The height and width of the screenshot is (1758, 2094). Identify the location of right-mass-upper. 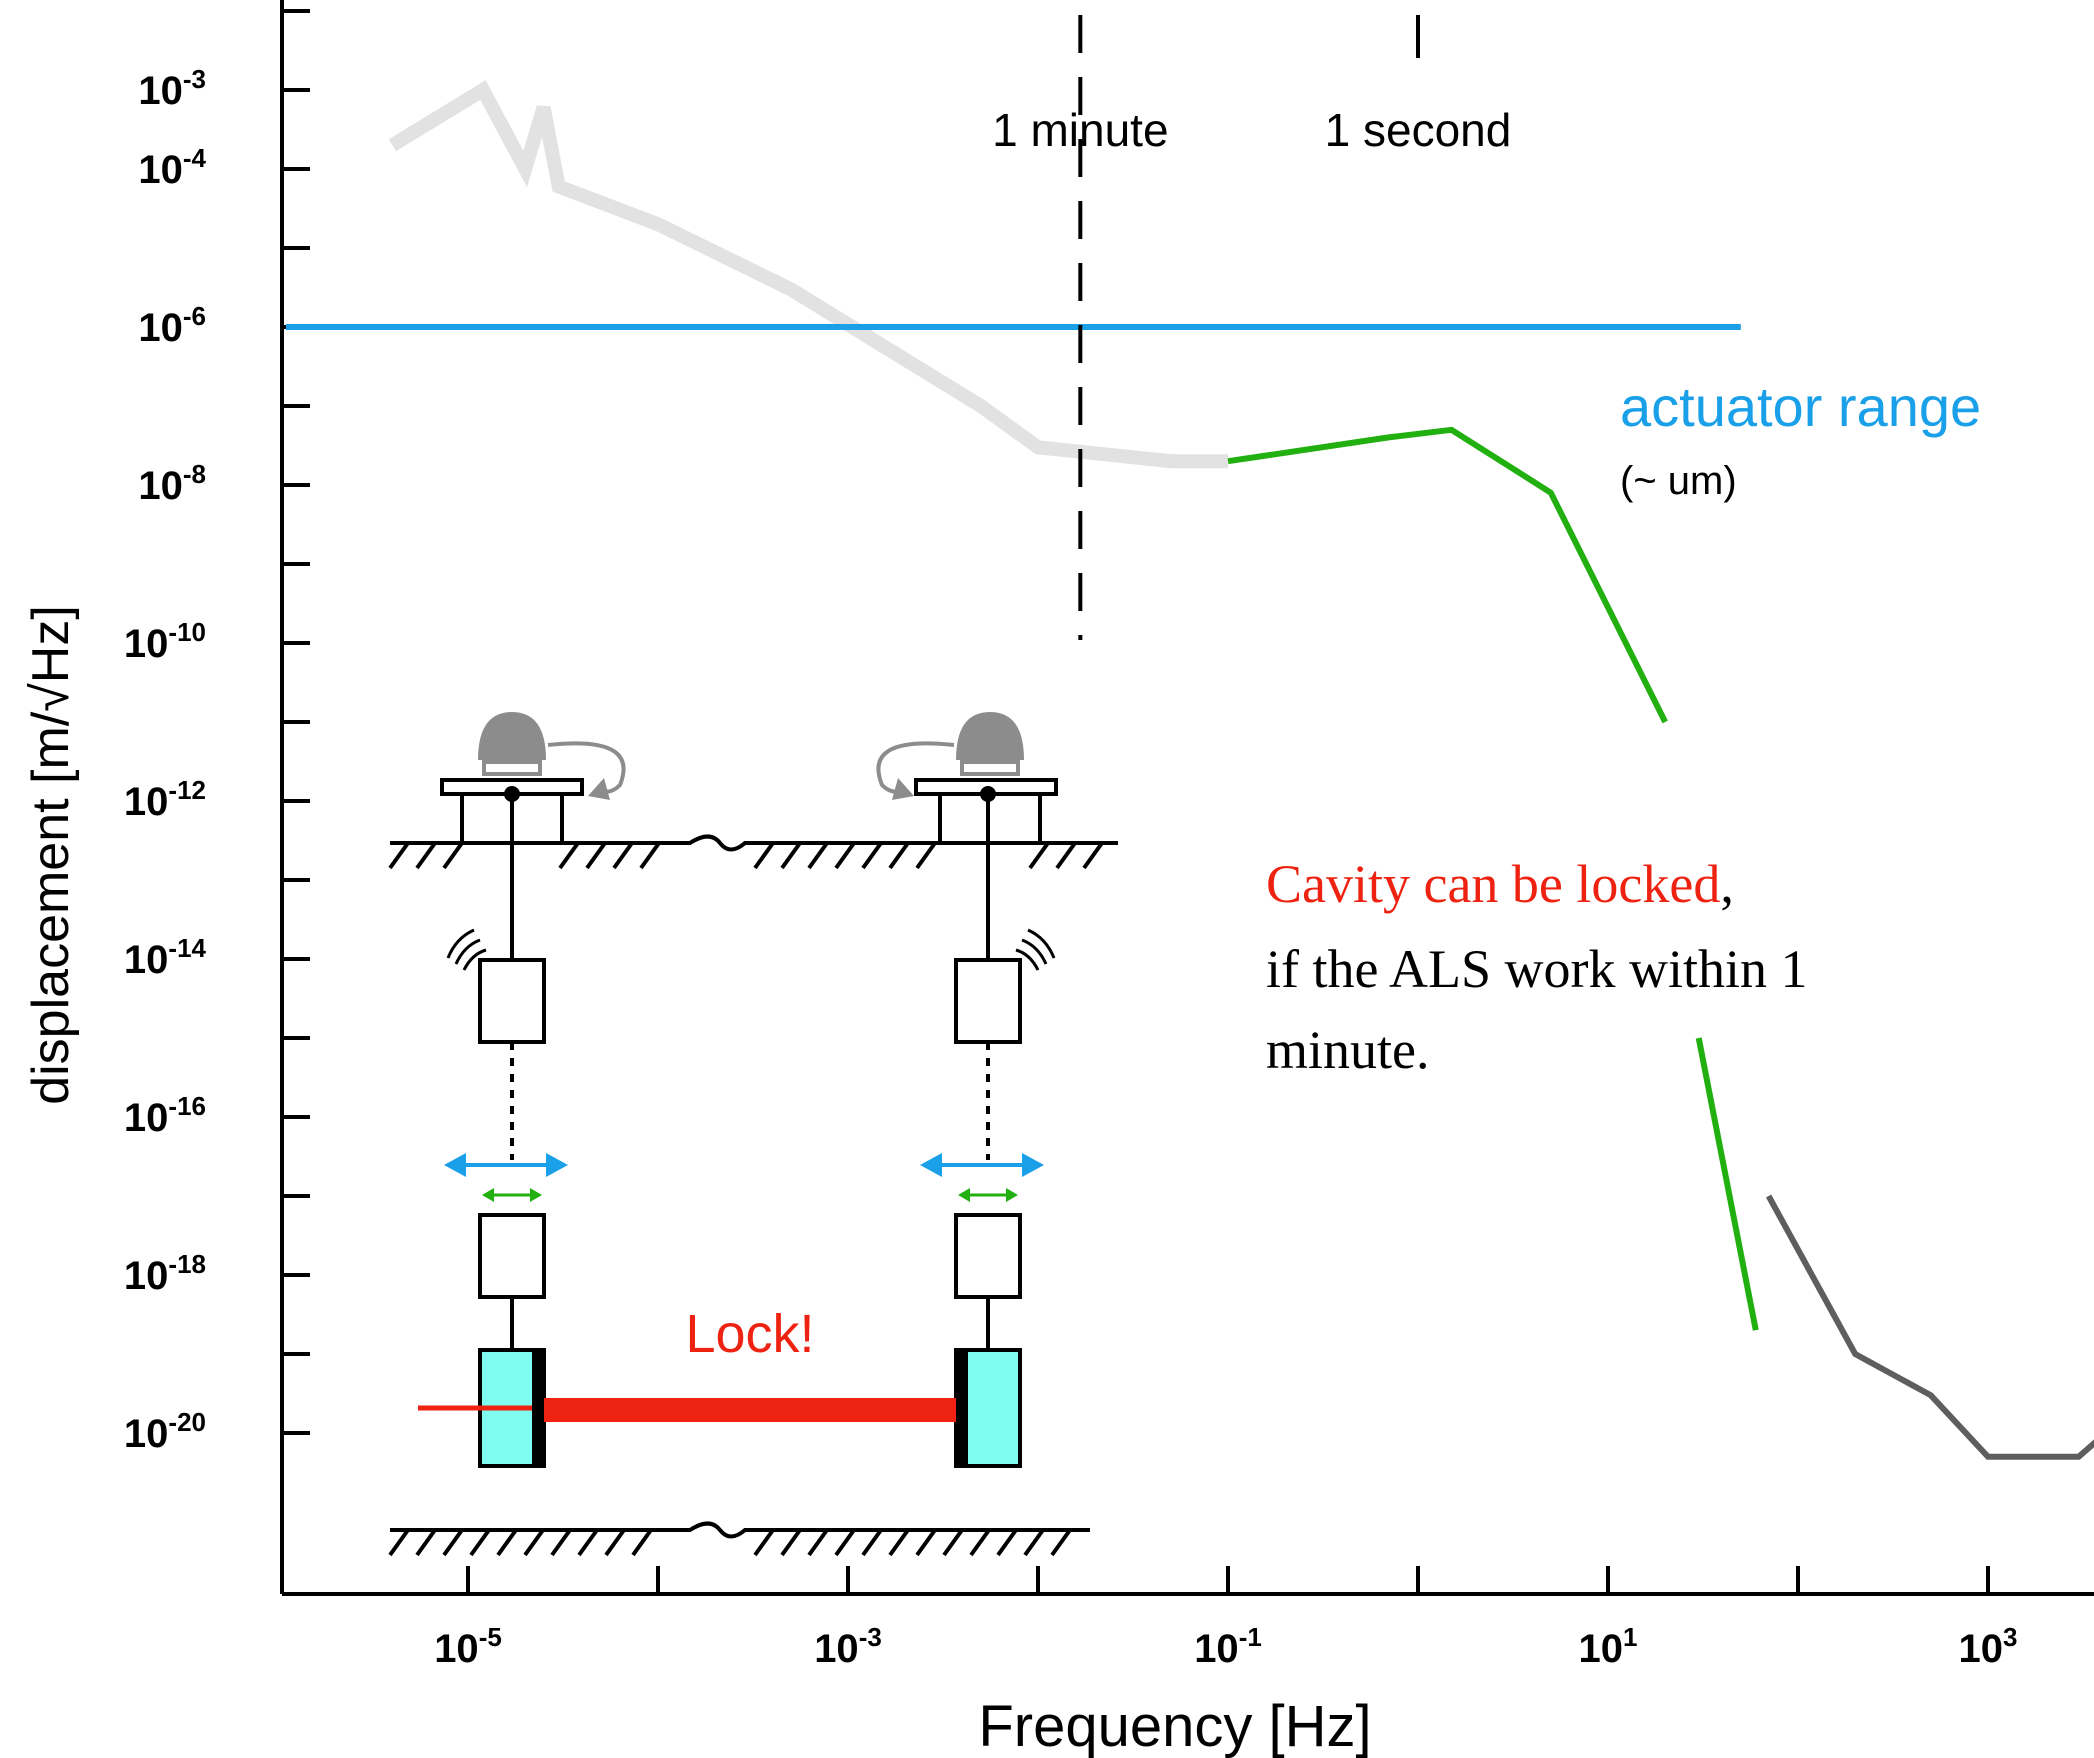
(988, 1001).